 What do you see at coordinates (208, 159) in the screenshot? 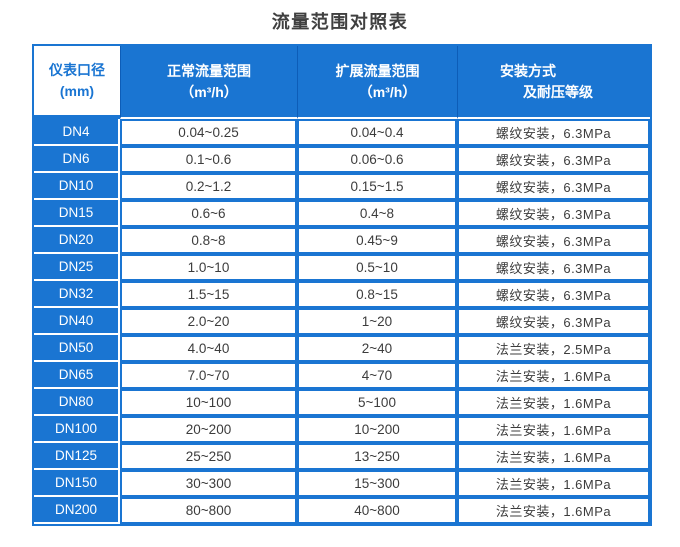
I see `normal-flow-cell: 0.1~0.6` at bounding box center [208, 159].